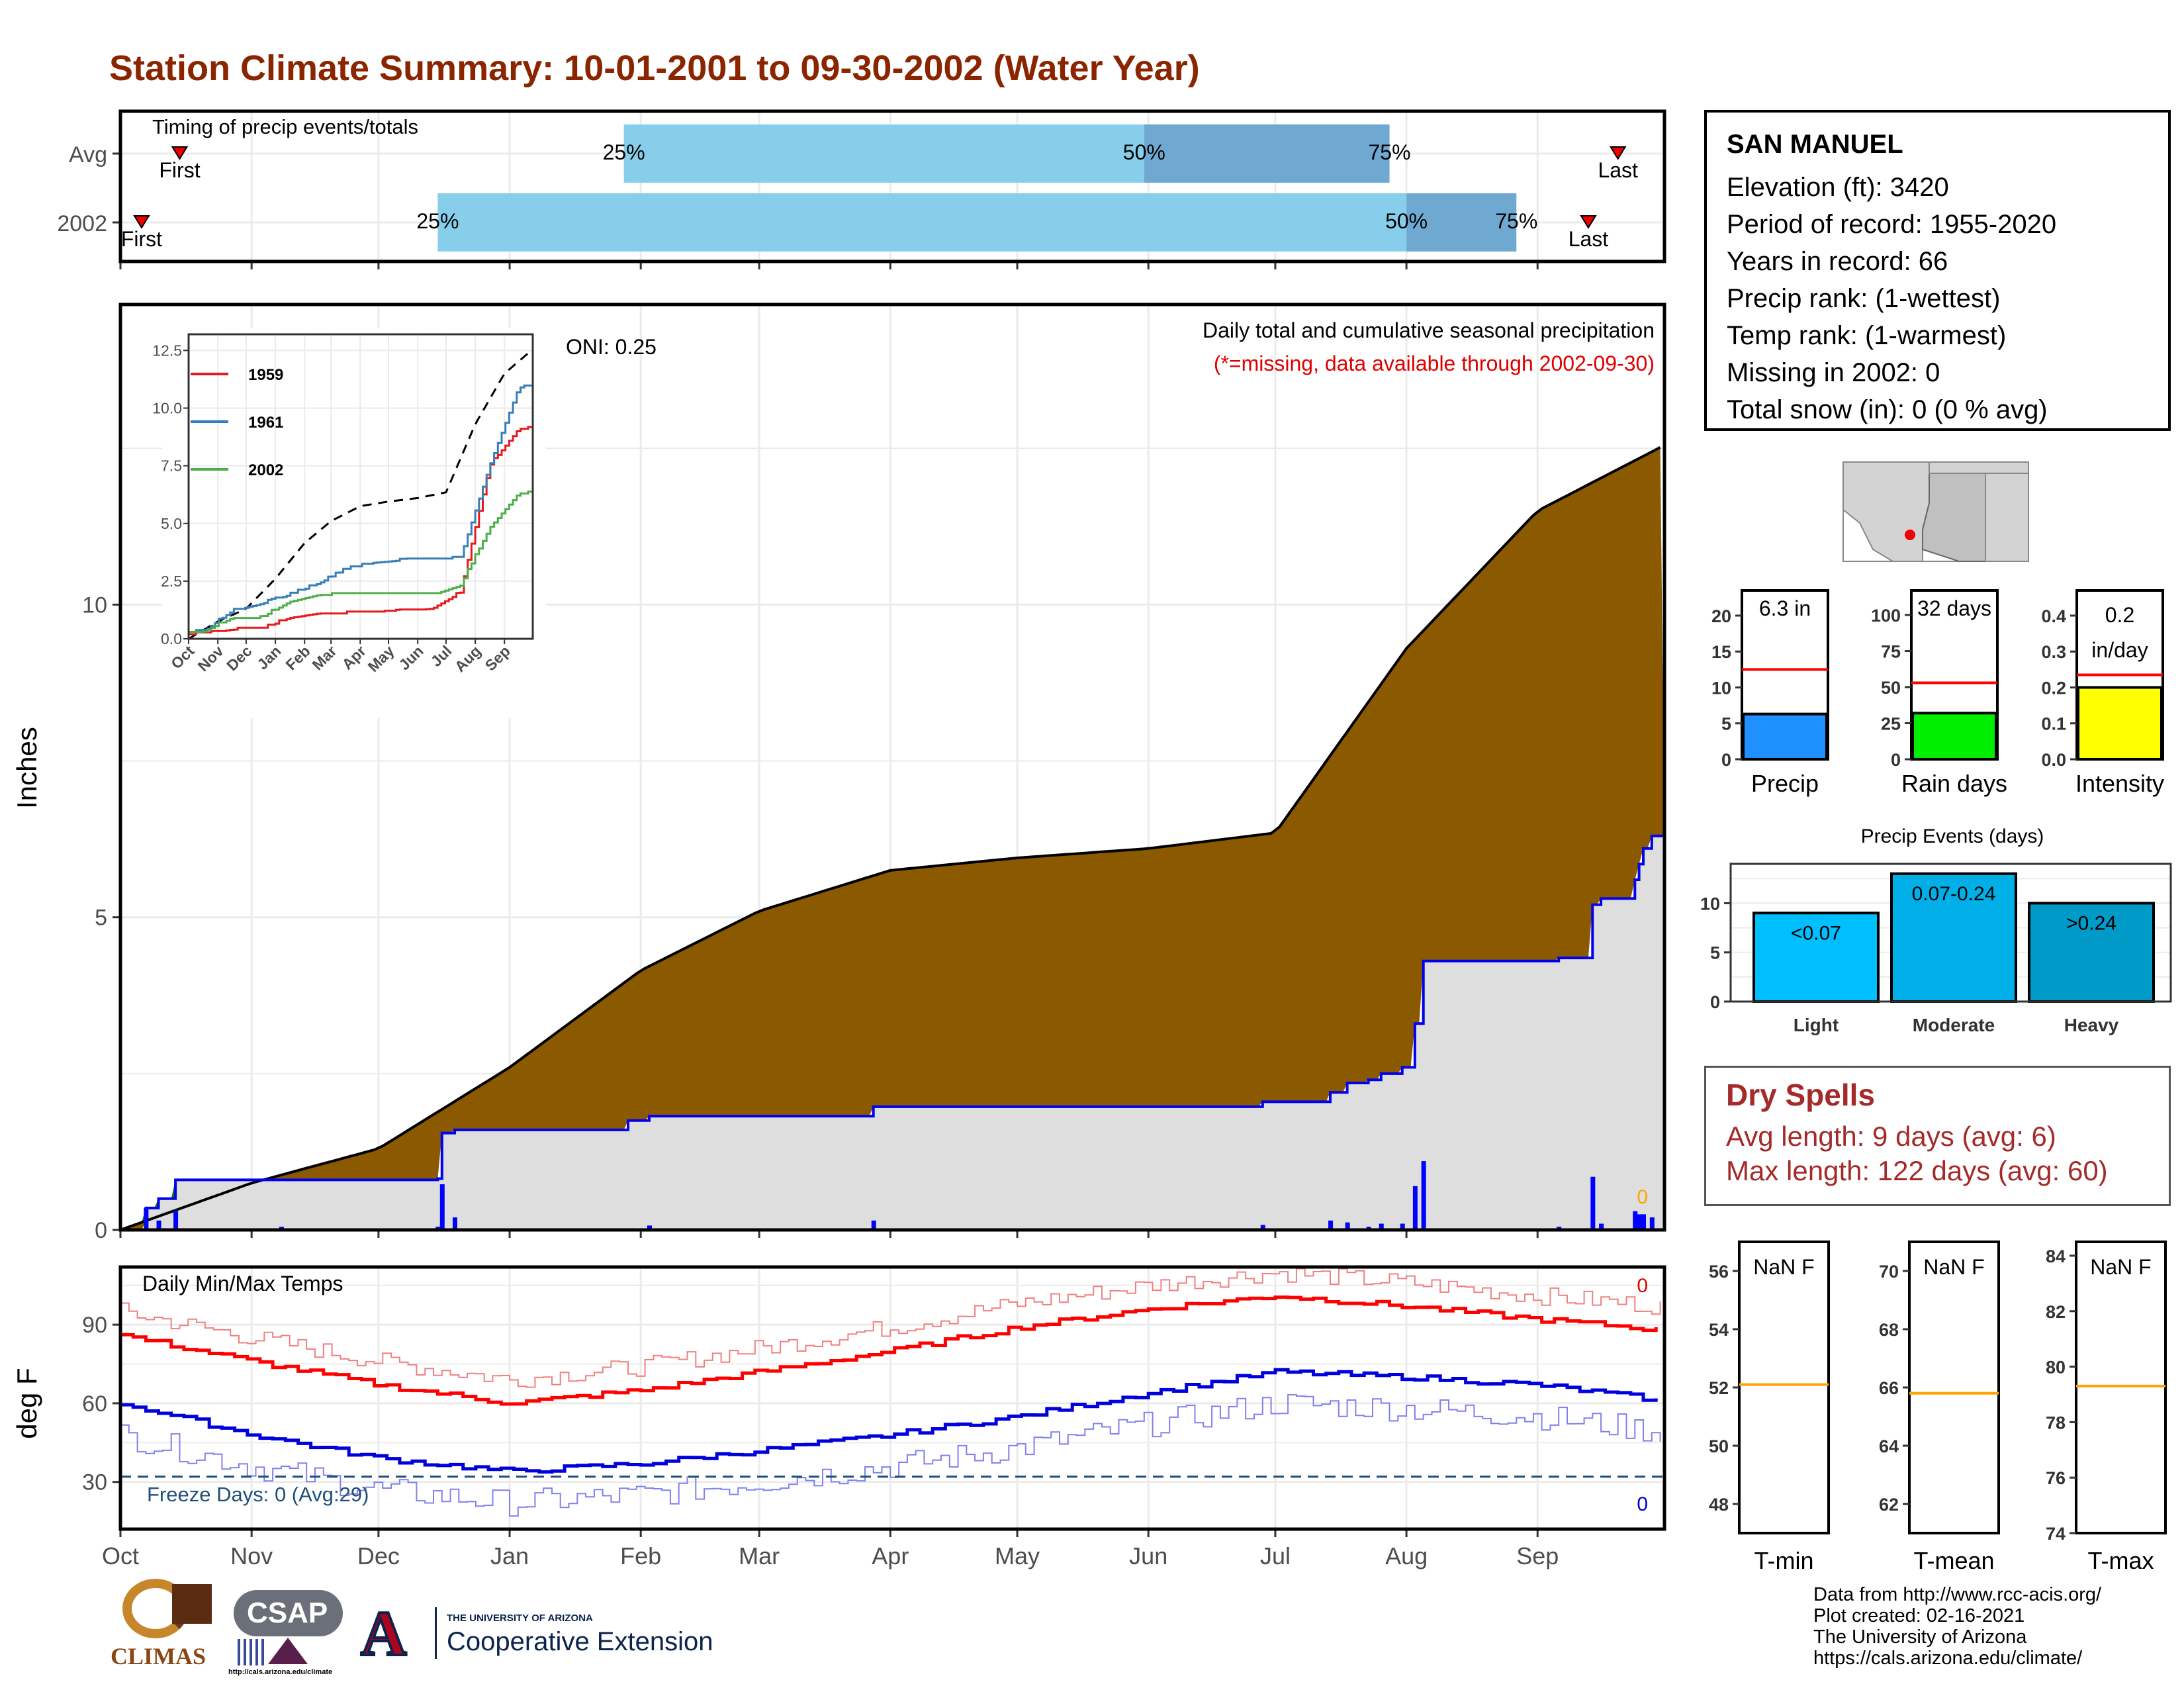  I want to click on events-bar-text: 0.07-0.24, so click(1954, 894).